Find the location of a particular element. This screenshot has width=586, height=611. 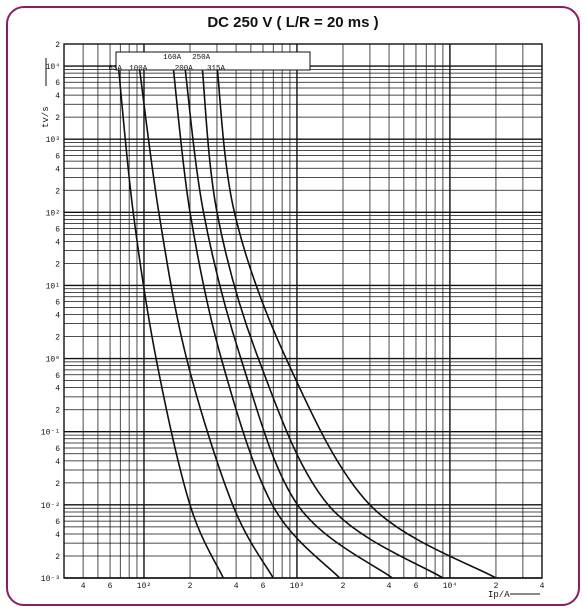

legend-label-100A: 100A is located at coordinates (138, 69).